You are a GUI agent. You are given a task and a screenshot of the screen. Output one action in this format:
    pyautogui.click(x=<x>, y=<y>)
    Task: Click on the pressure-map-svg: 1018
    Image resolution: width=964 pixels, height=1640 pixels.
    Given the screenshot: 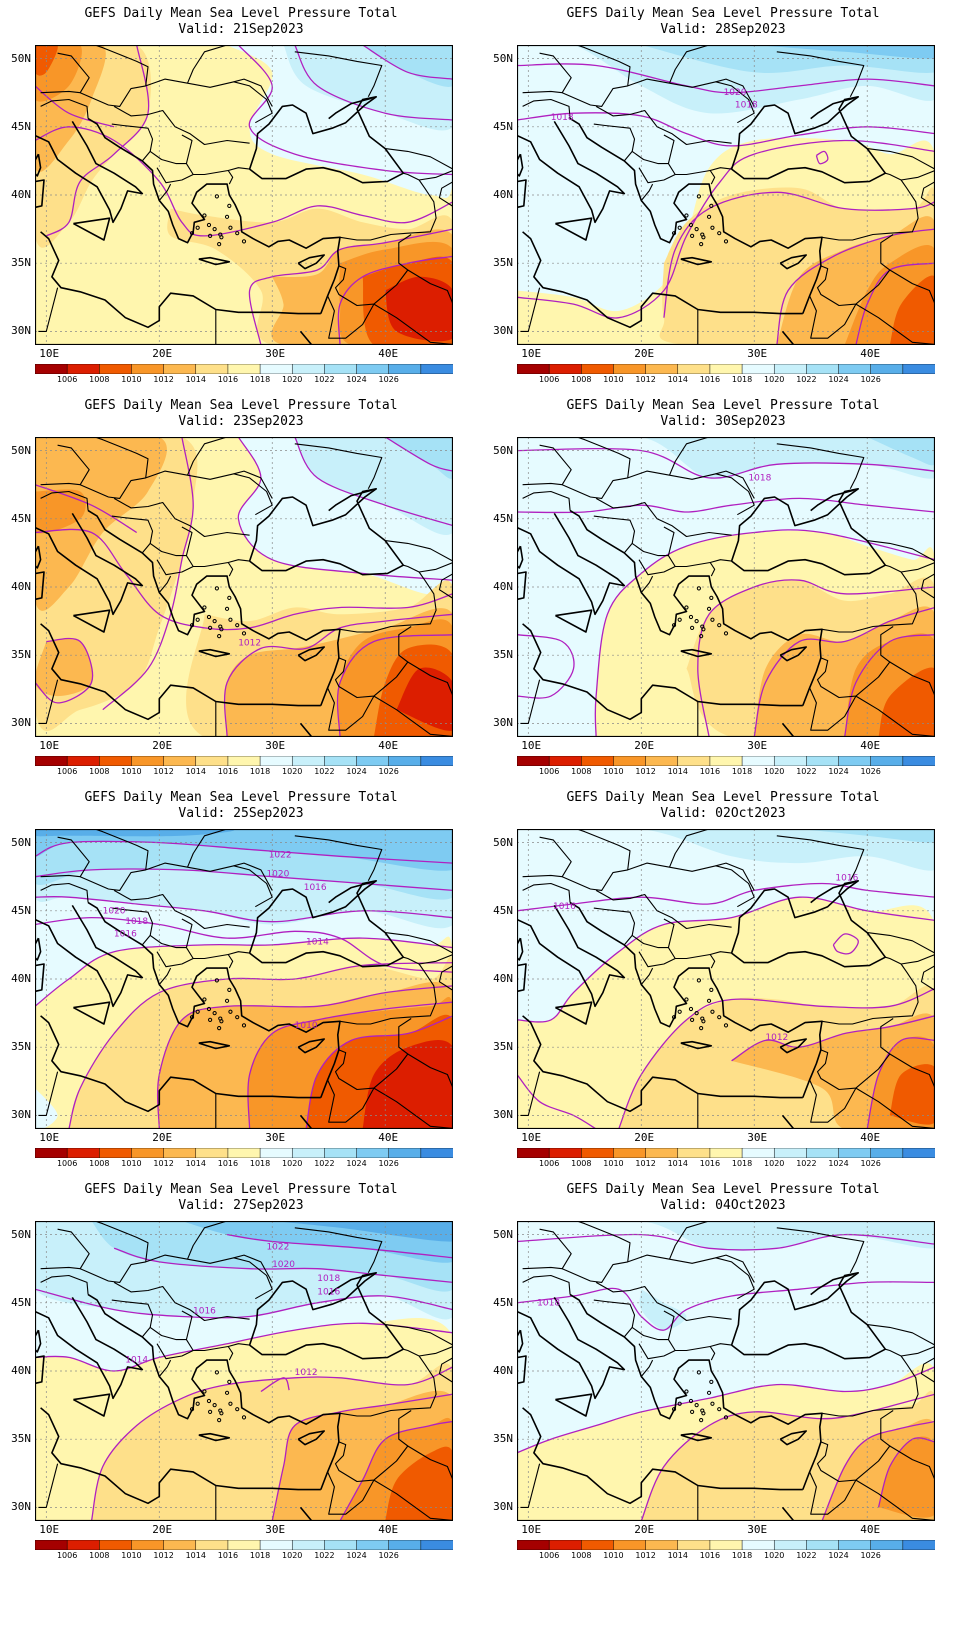 What is the action you would take?
    pyautogui.click(x=726, y=587)
    